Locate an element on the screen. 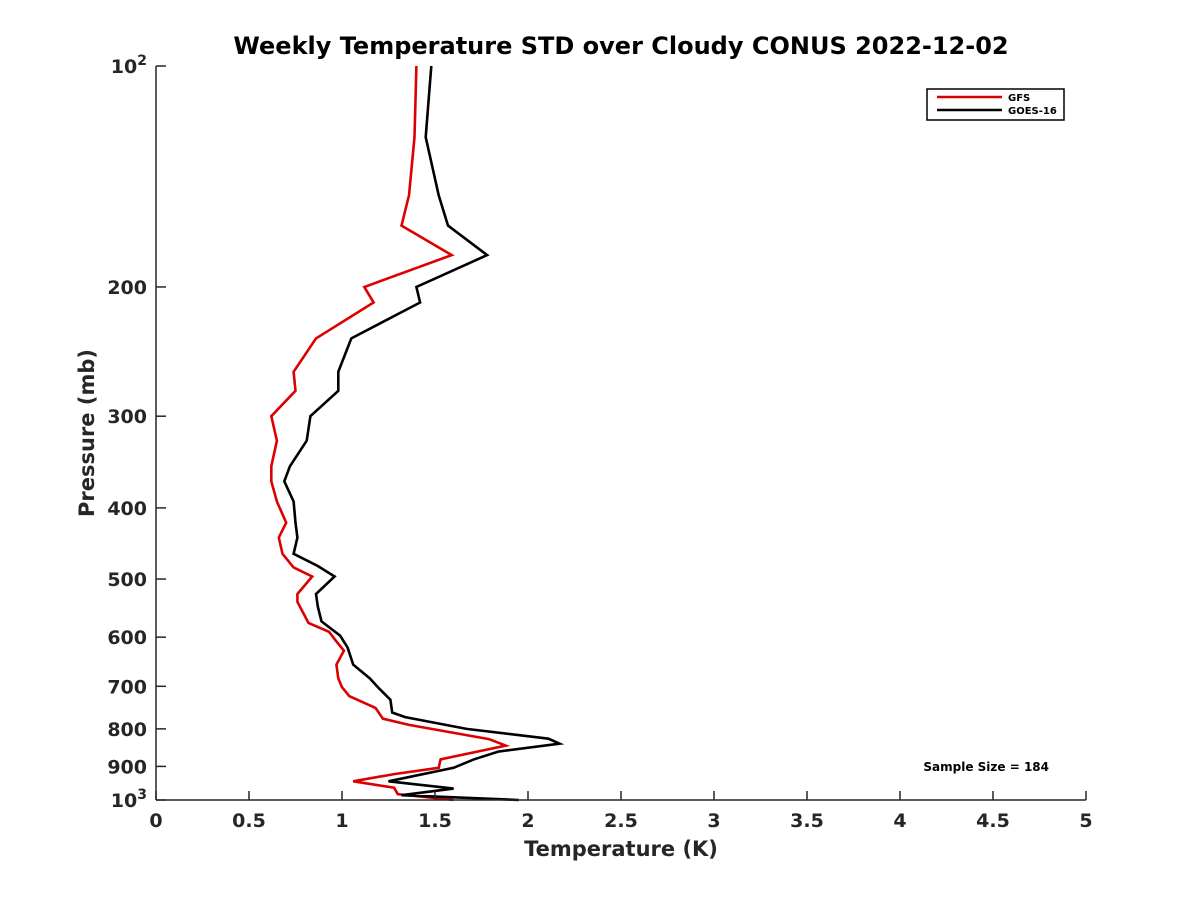  x-tick-label: 0.5 is located at coordinates (249, 821).